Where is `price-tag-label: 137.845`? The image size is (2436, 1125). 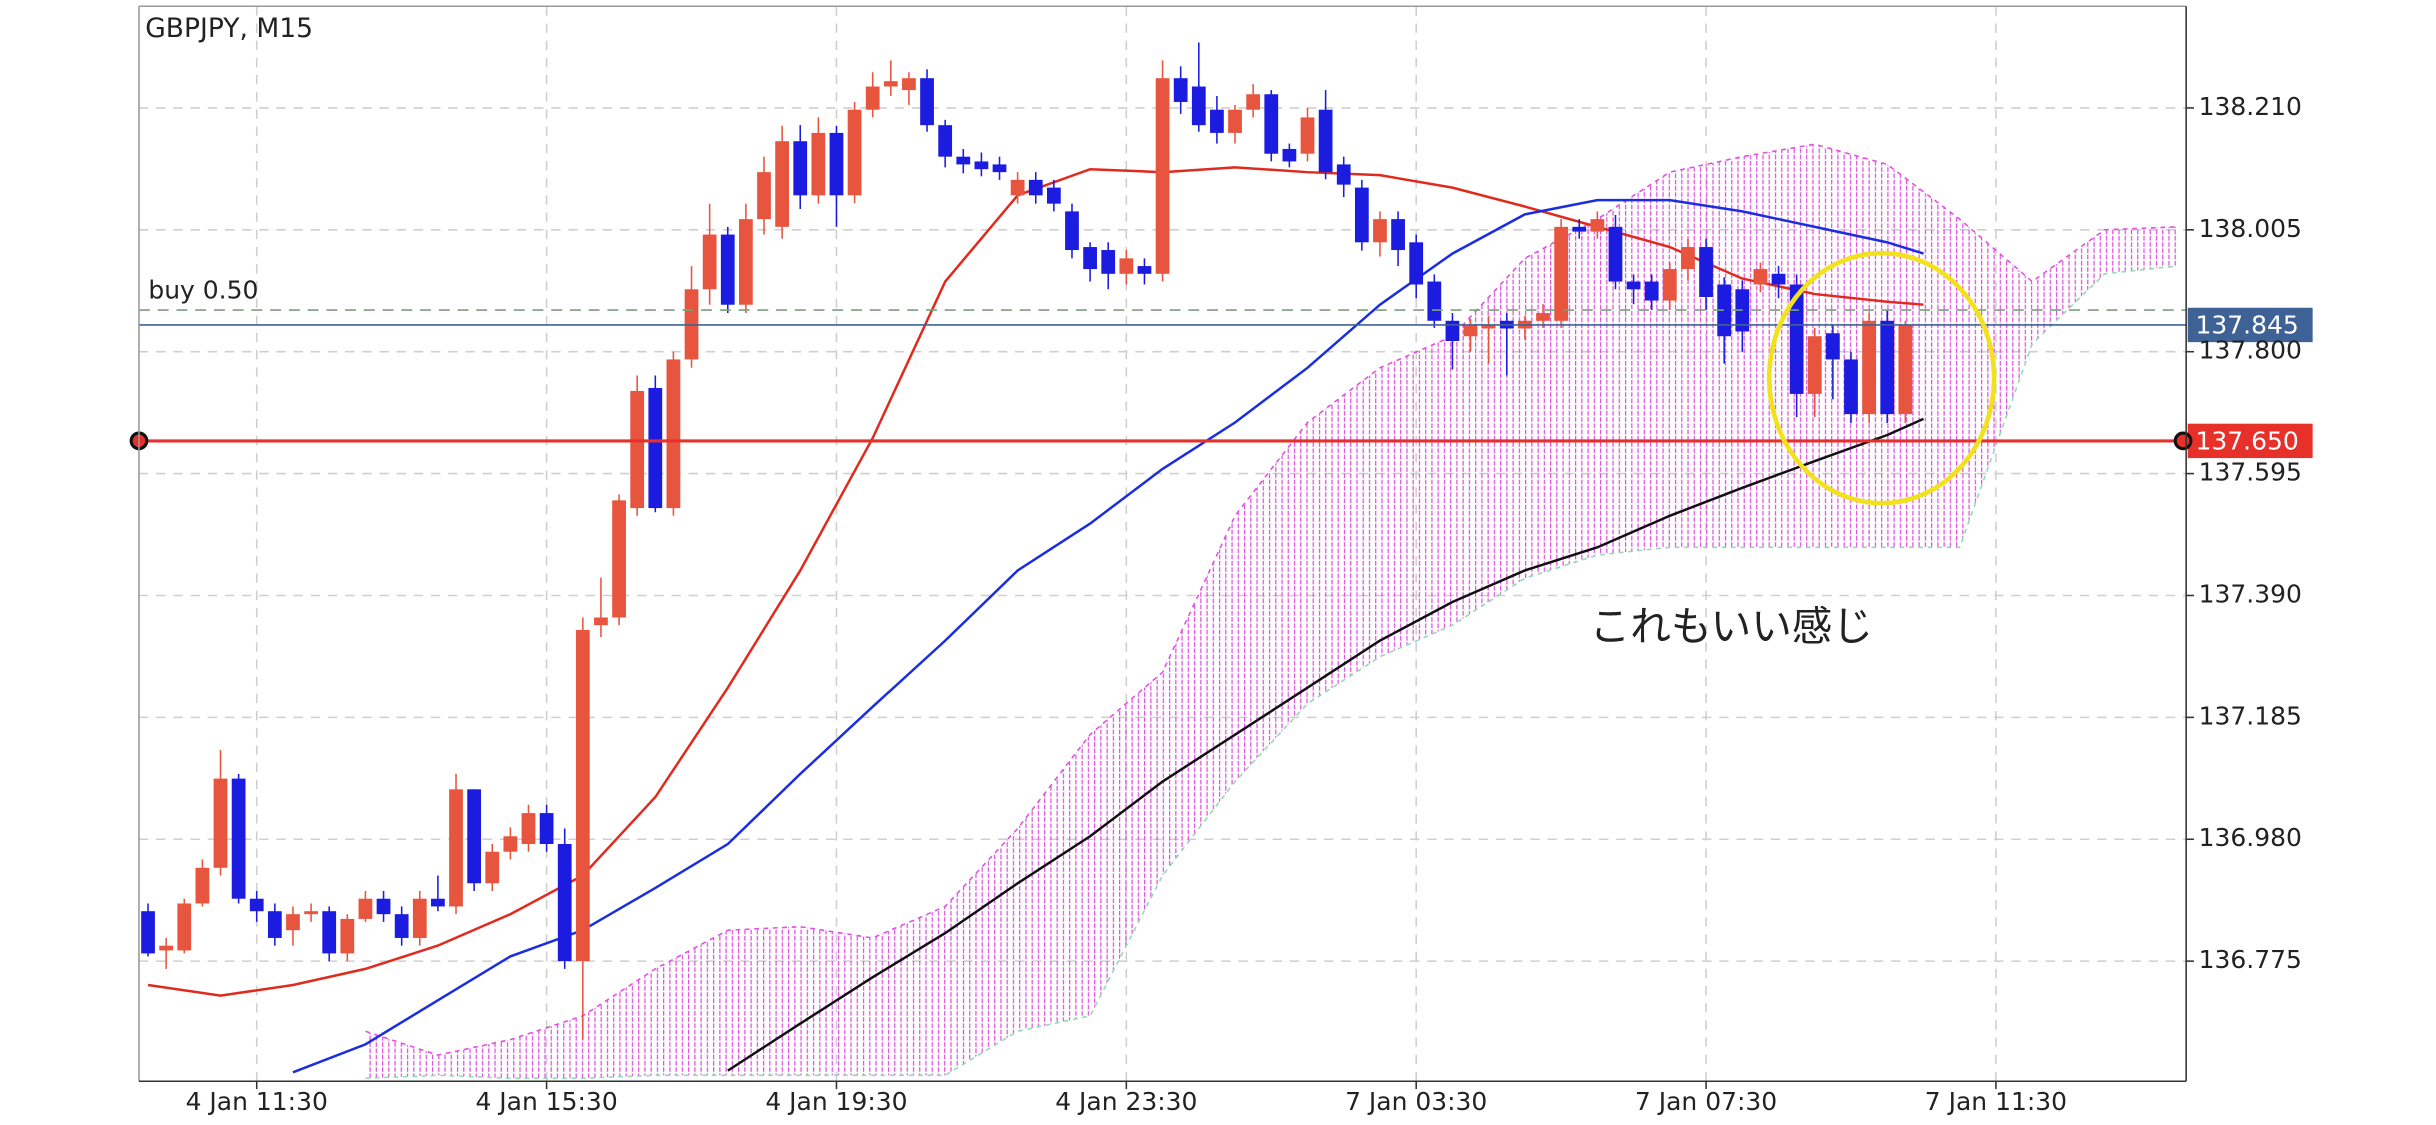 price-tag-label: 137.845 is located at coordinates (2247, 325).